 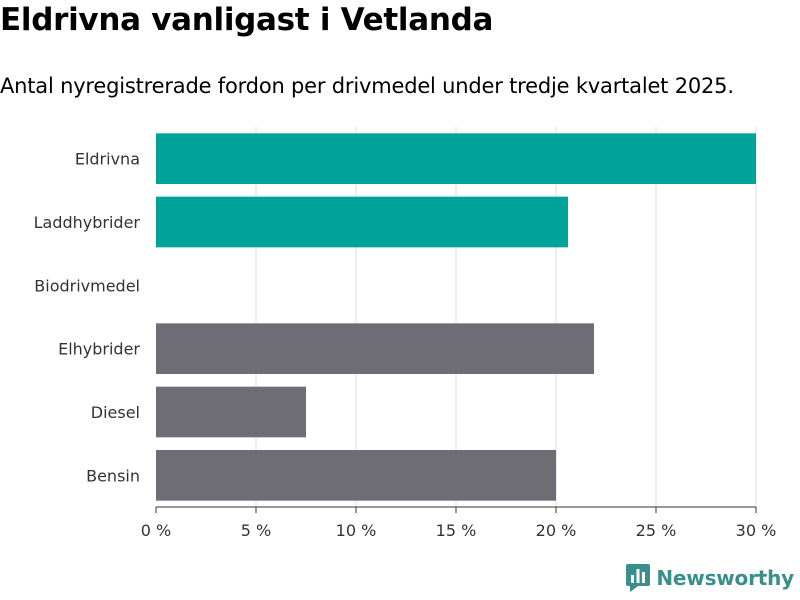 I want to click on category-label: Eldrivna, so click(x=107, y=159).